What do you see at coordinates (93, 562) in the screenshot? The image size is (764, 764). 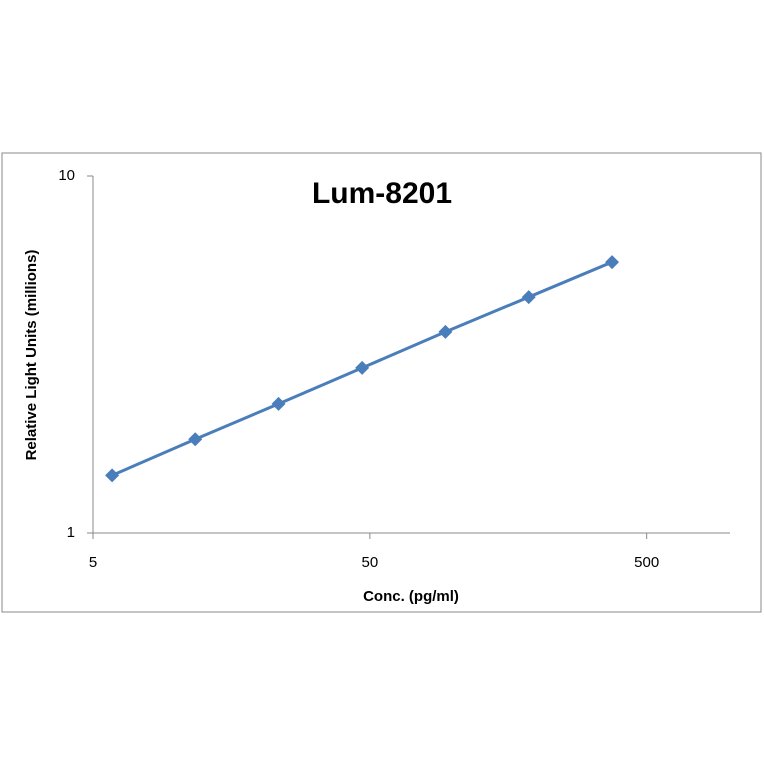 I see `x-tick-label: 5` at bounding box center [93, 562].